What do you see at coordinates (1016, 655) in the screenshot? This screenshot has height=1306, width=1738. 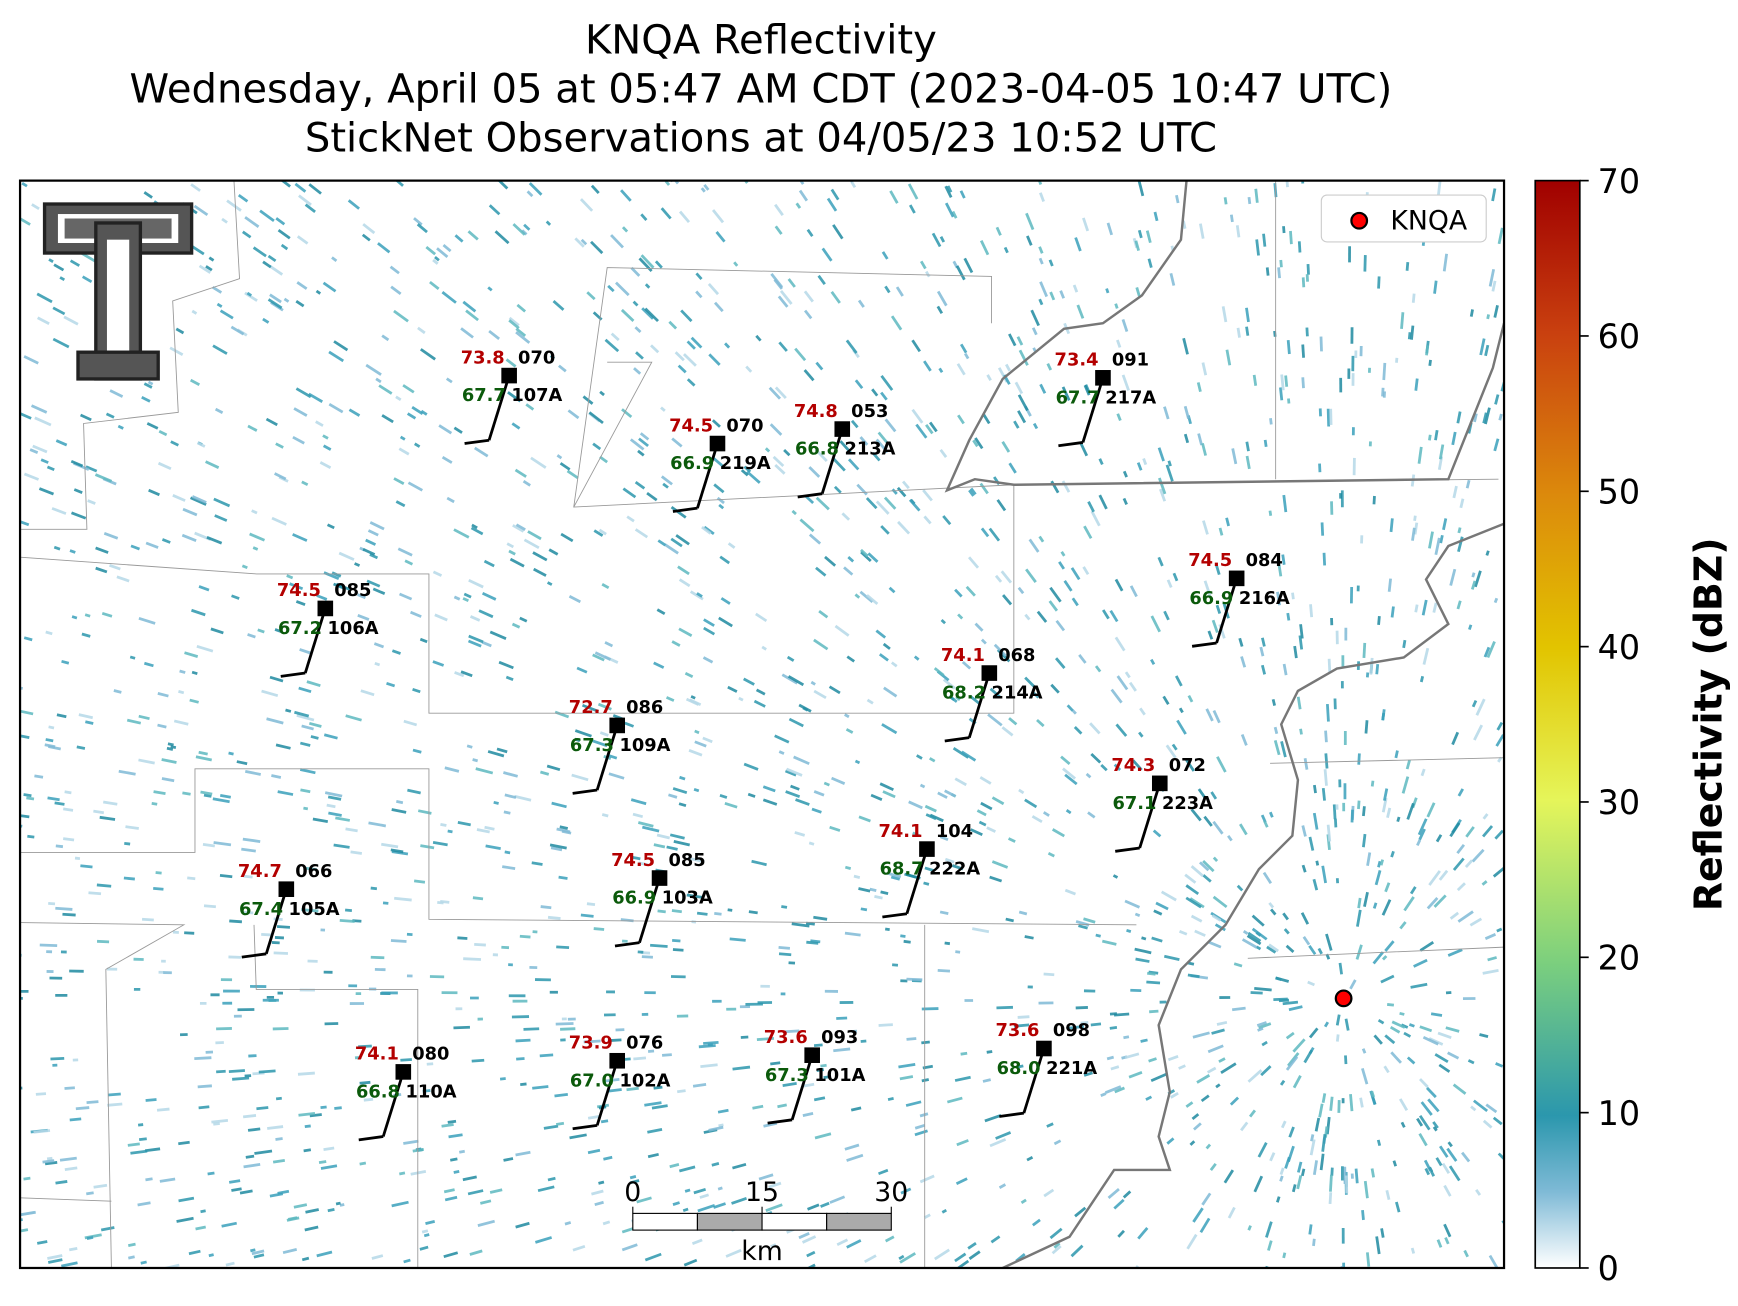 I see `pressure: 068` at bounding box center [1016, 655].